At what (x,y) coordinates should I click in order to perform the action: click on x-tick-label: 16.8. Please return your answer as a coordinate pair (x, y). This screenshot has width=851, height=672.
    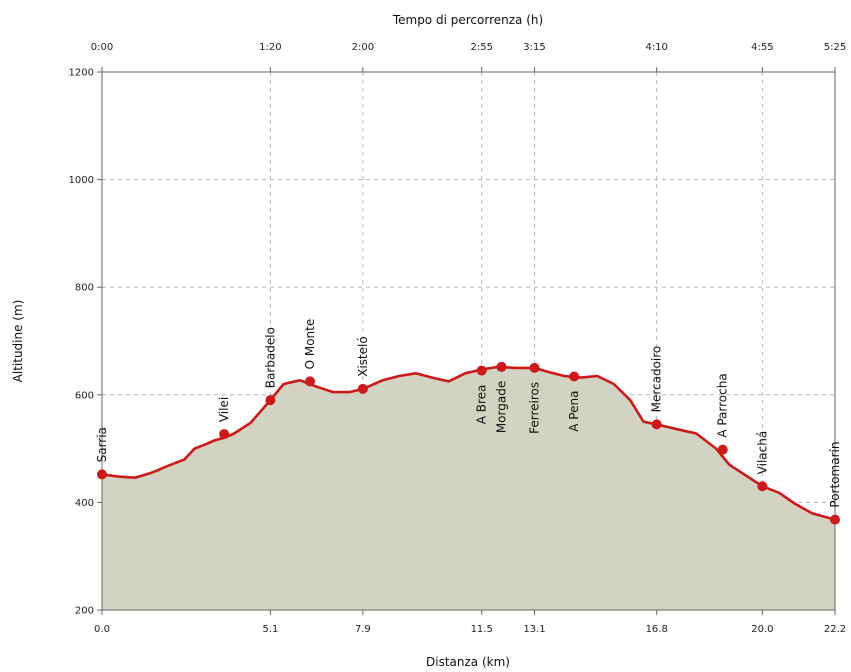
    Looking at the image, I should click on (657, 629).